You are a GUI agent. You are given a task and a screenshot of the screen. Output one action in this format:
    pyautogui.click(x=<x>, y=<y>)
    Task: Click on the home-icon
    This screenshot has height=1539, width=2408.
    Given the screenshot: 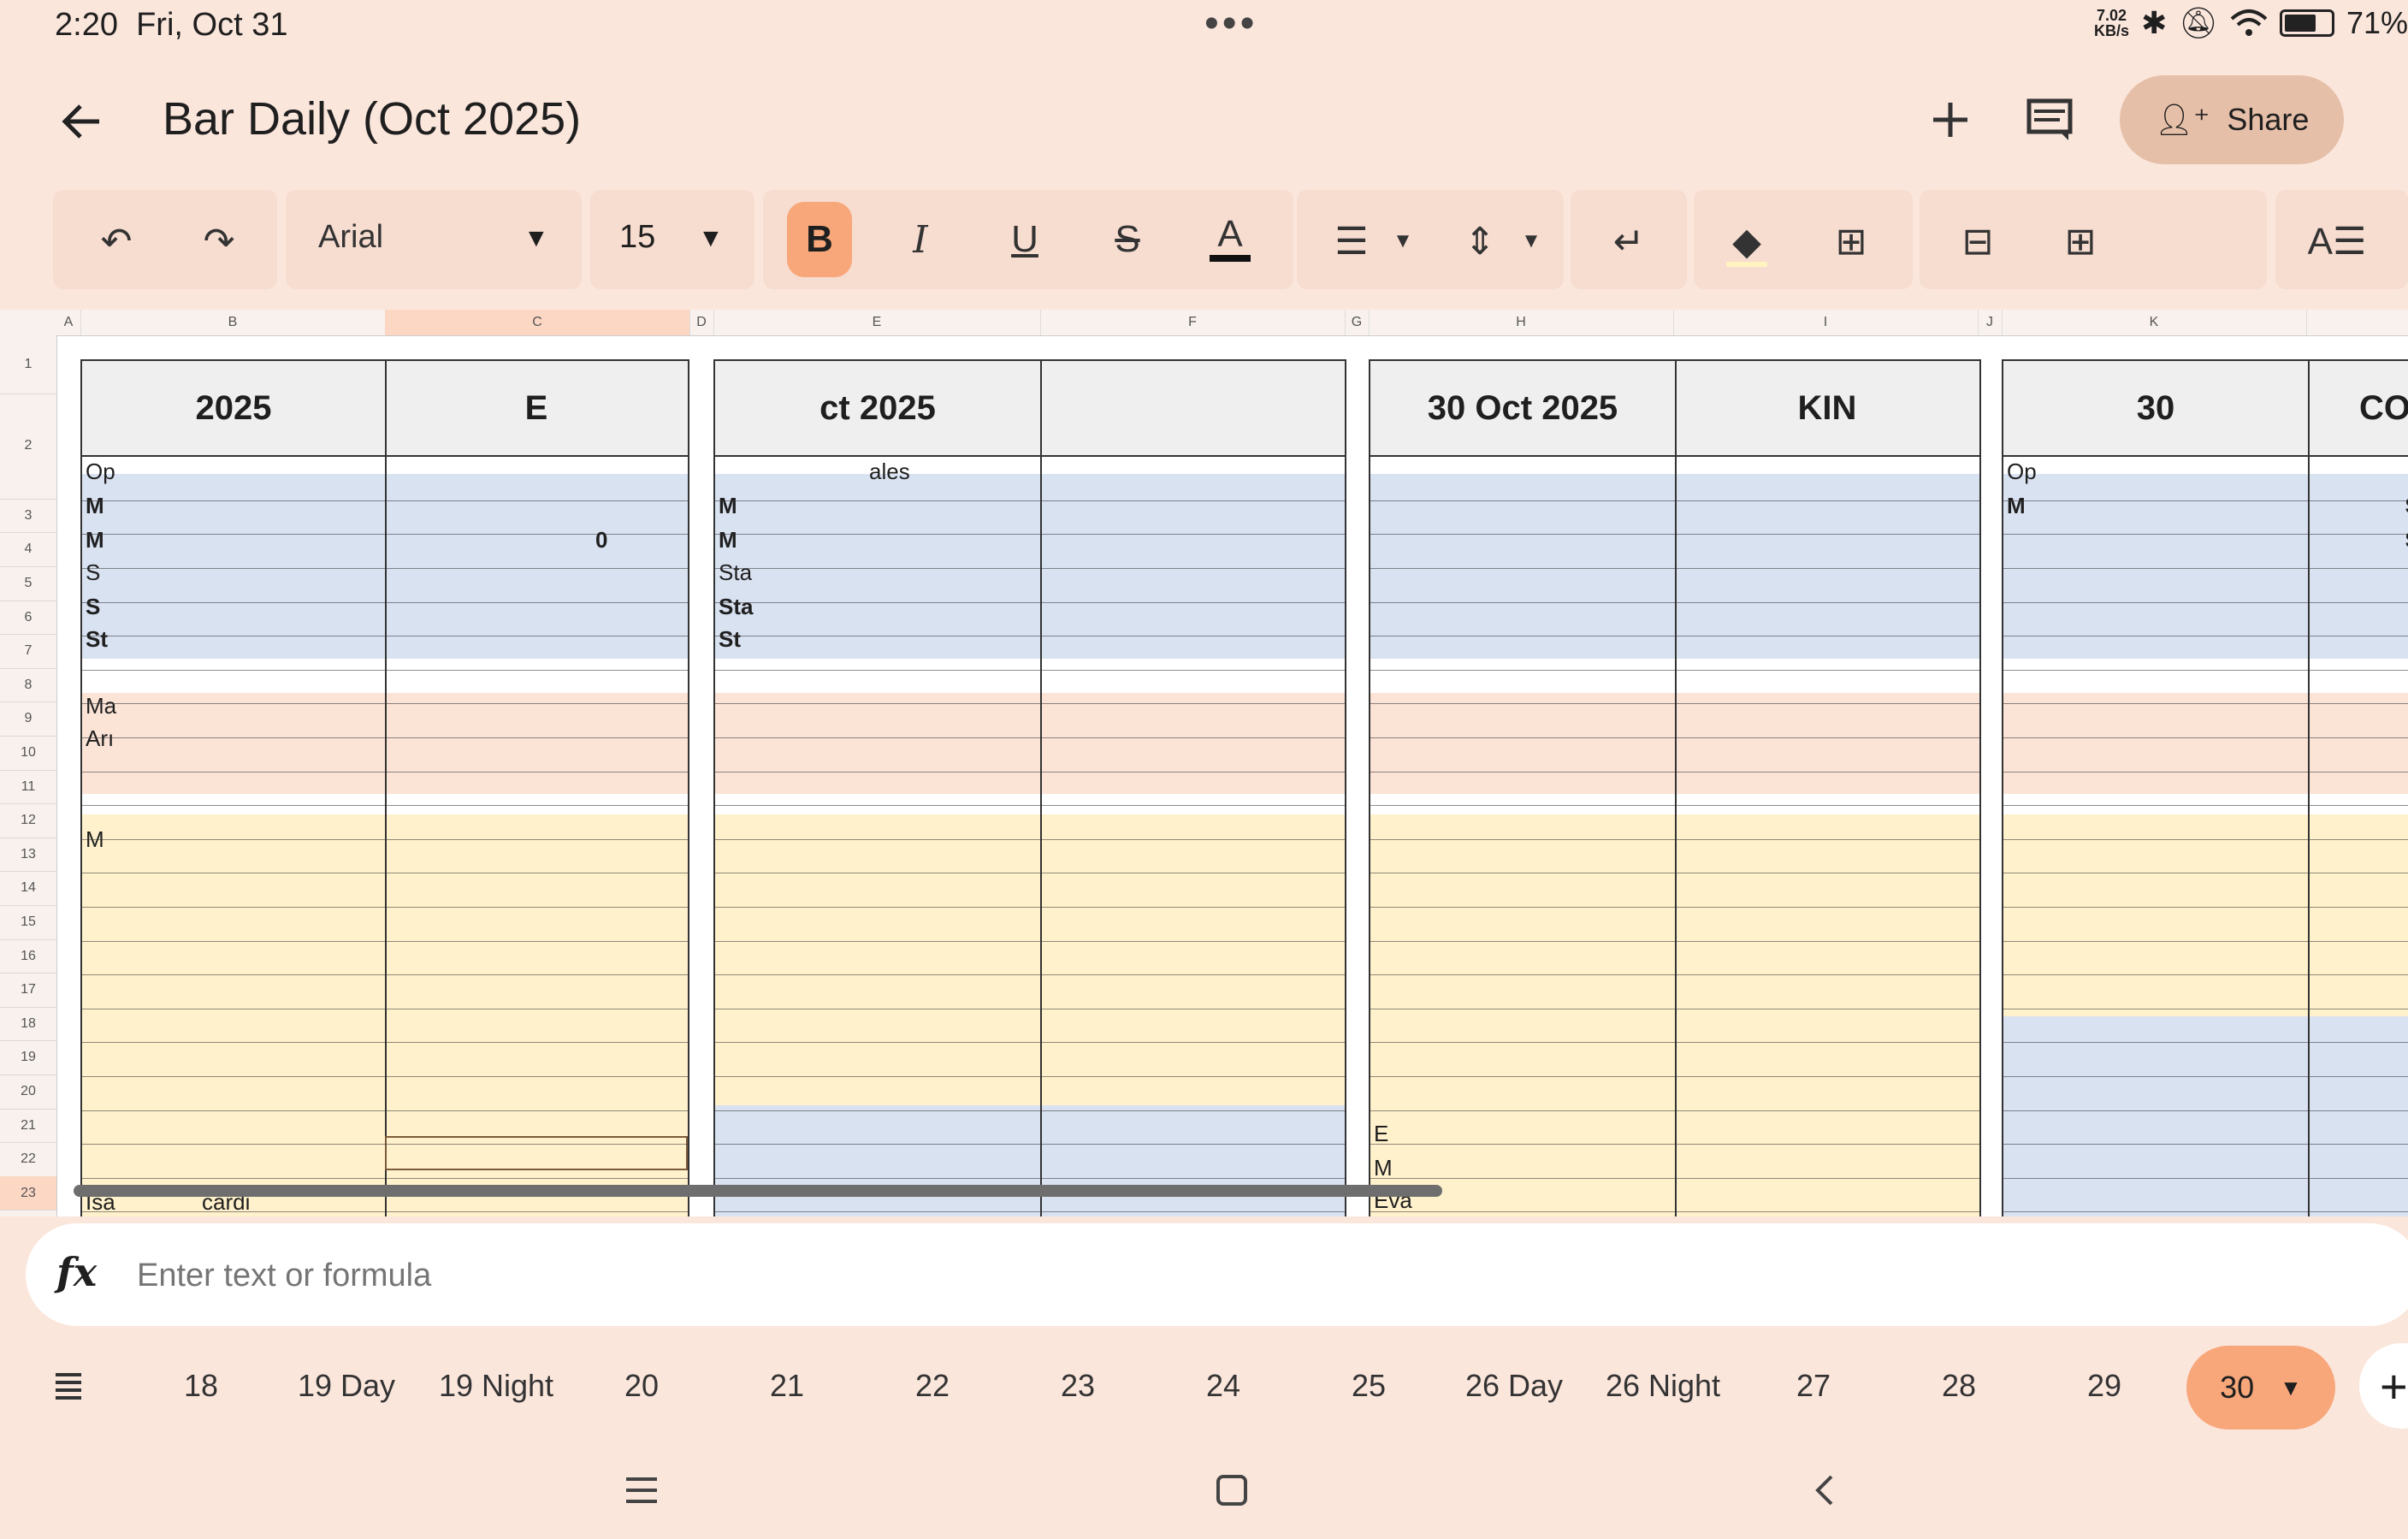 What is the action you would take?
    pyautogui.click(x=1231, y=1490)
    